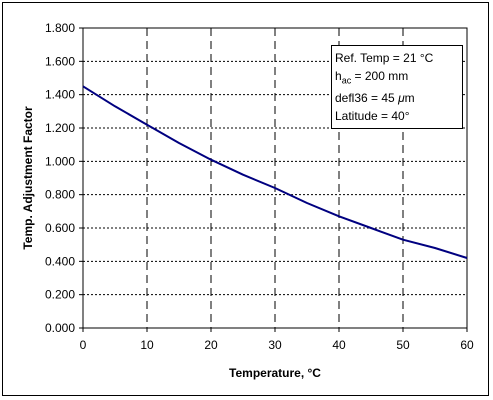  Describe the element at coordinates (60, 328) in the screenshot. I see `y-tick-label: 0.000` at that location.